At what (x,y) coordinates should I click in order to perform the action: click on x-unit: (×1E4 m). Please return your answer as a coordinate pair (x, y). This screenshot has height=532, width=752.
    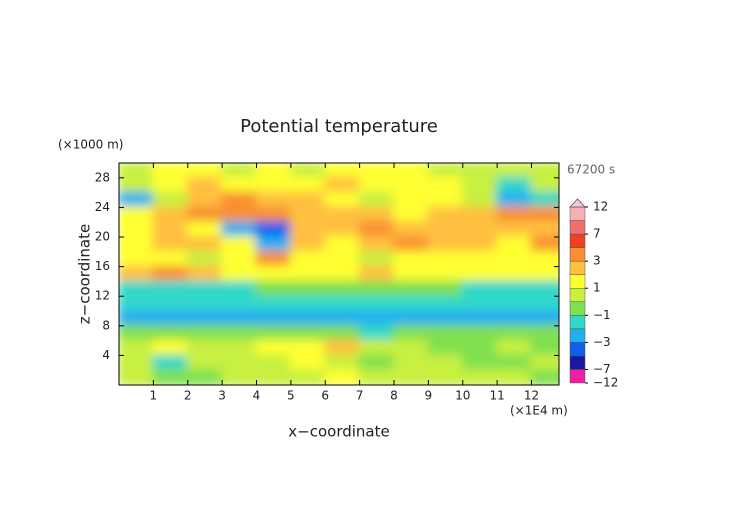
    Looking at the image, I should click on (539, 411).